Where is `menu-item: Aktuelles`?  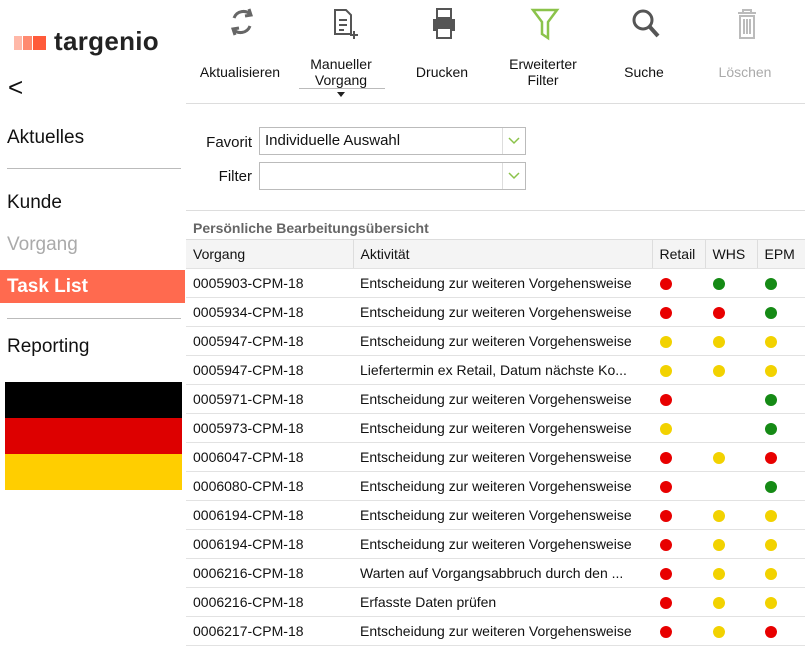
menu-item: Aktuelles is located at coordinates (46, 137).